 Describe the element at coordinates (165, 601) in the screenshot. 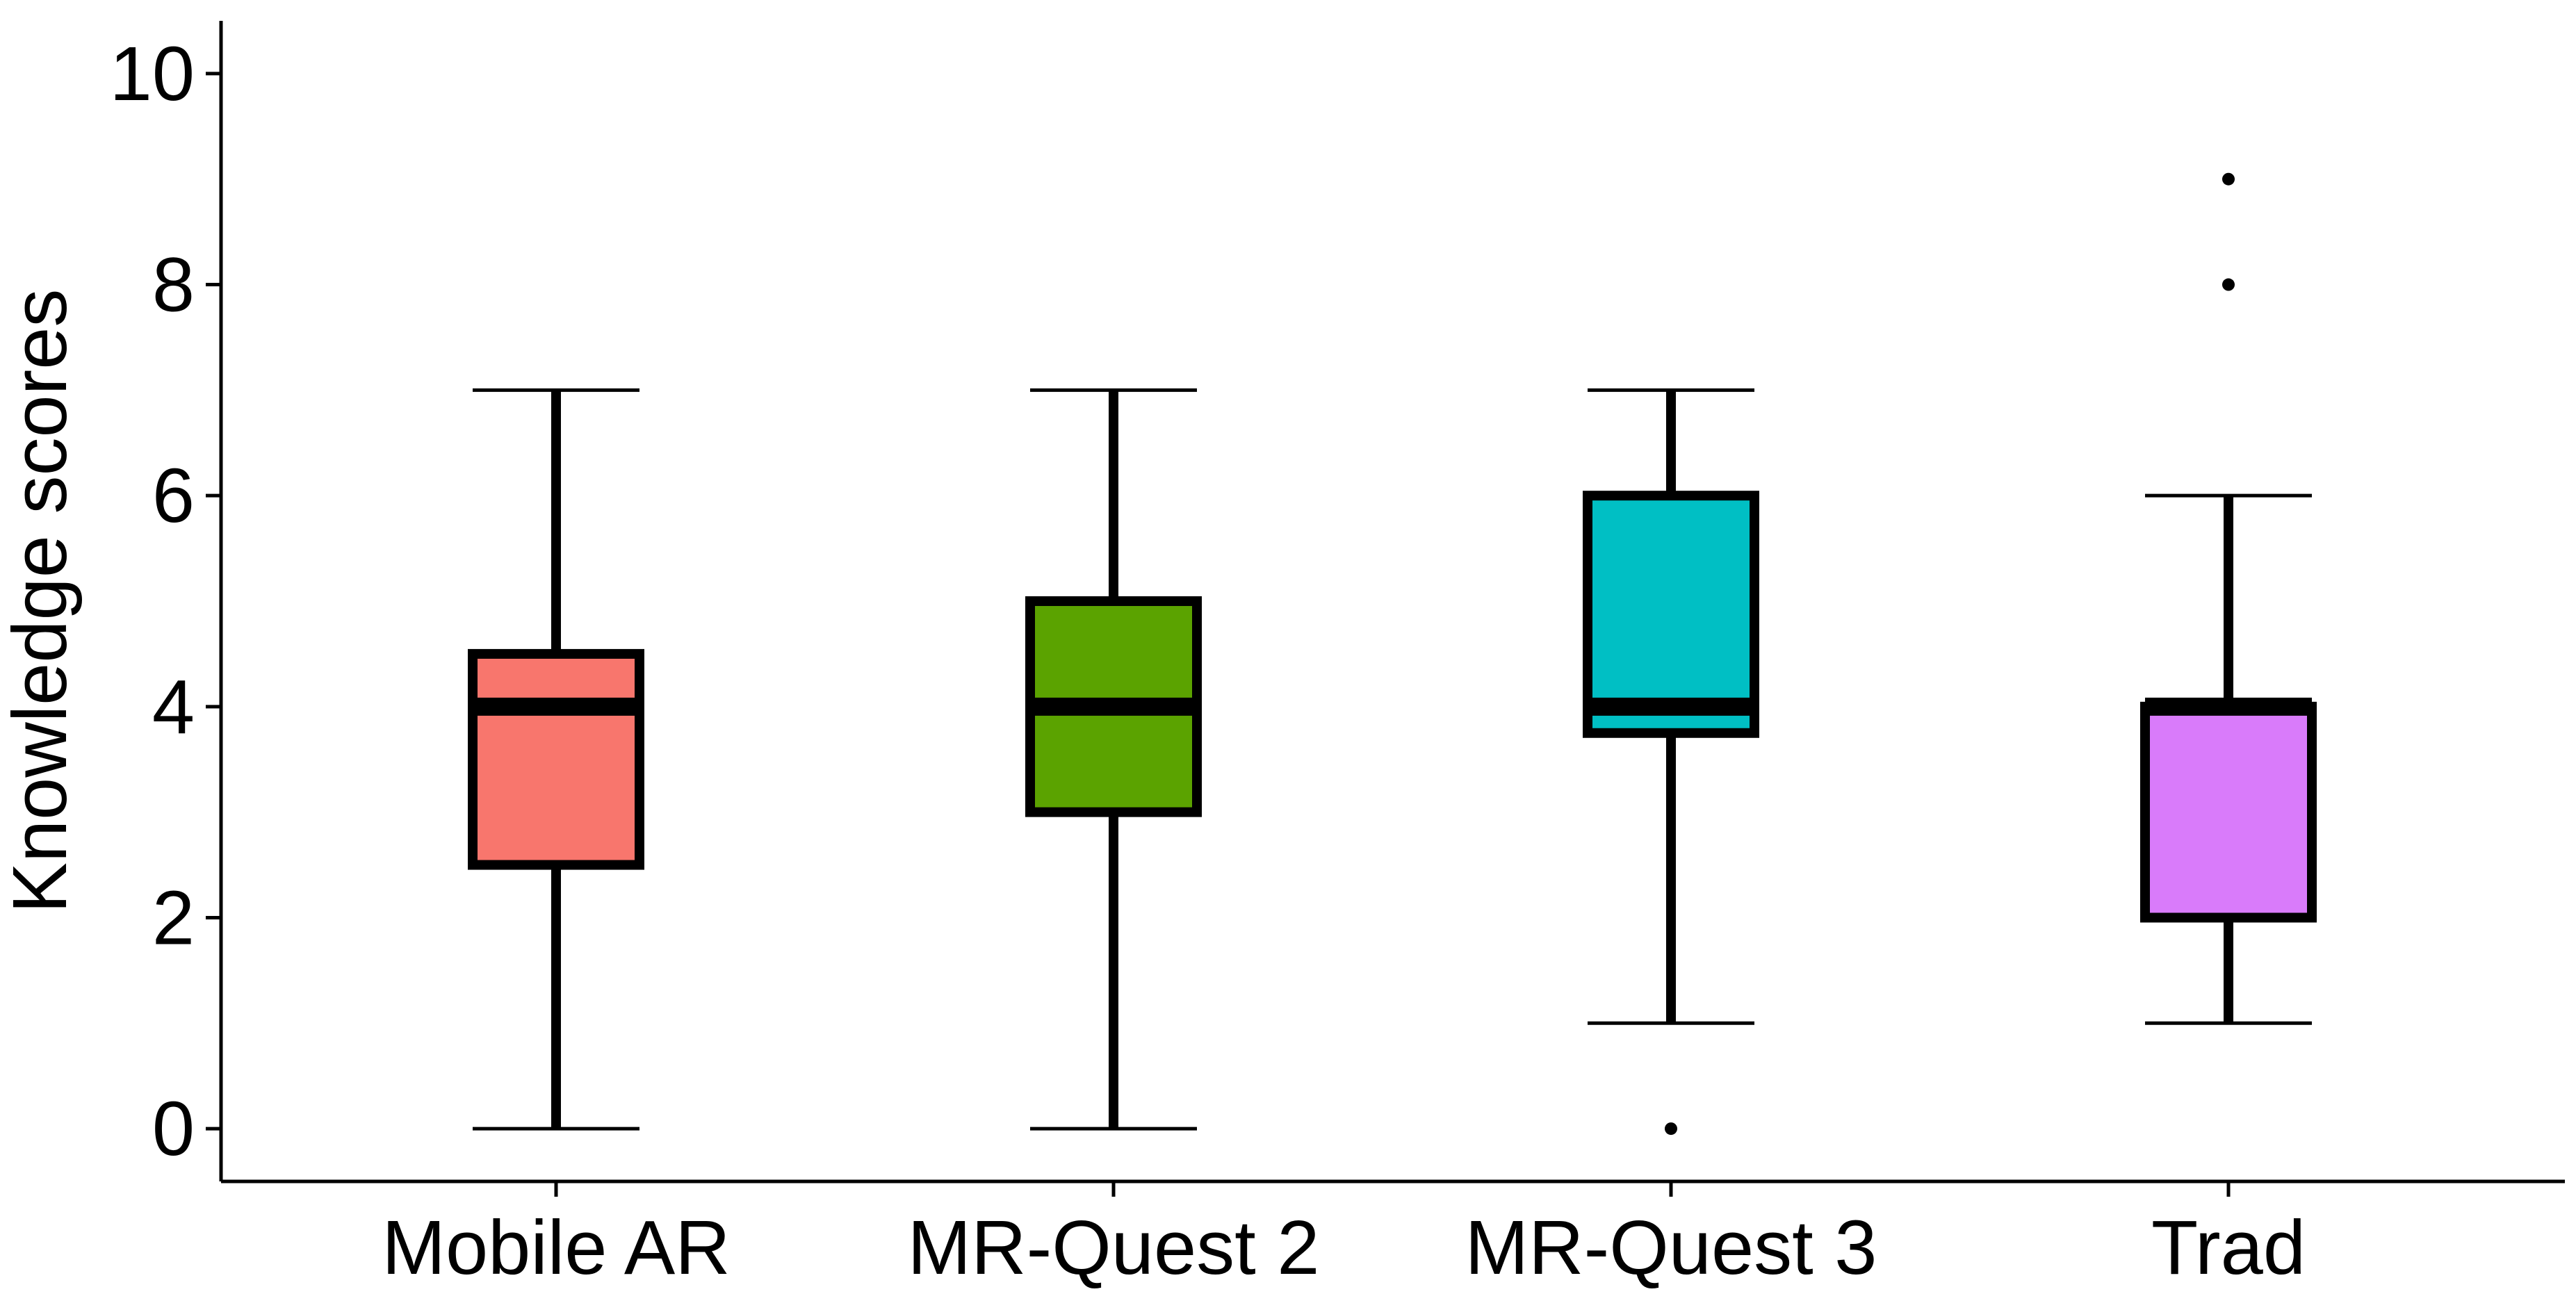

I see `y-ticks: 0 2 4 6 8 10` at that location.